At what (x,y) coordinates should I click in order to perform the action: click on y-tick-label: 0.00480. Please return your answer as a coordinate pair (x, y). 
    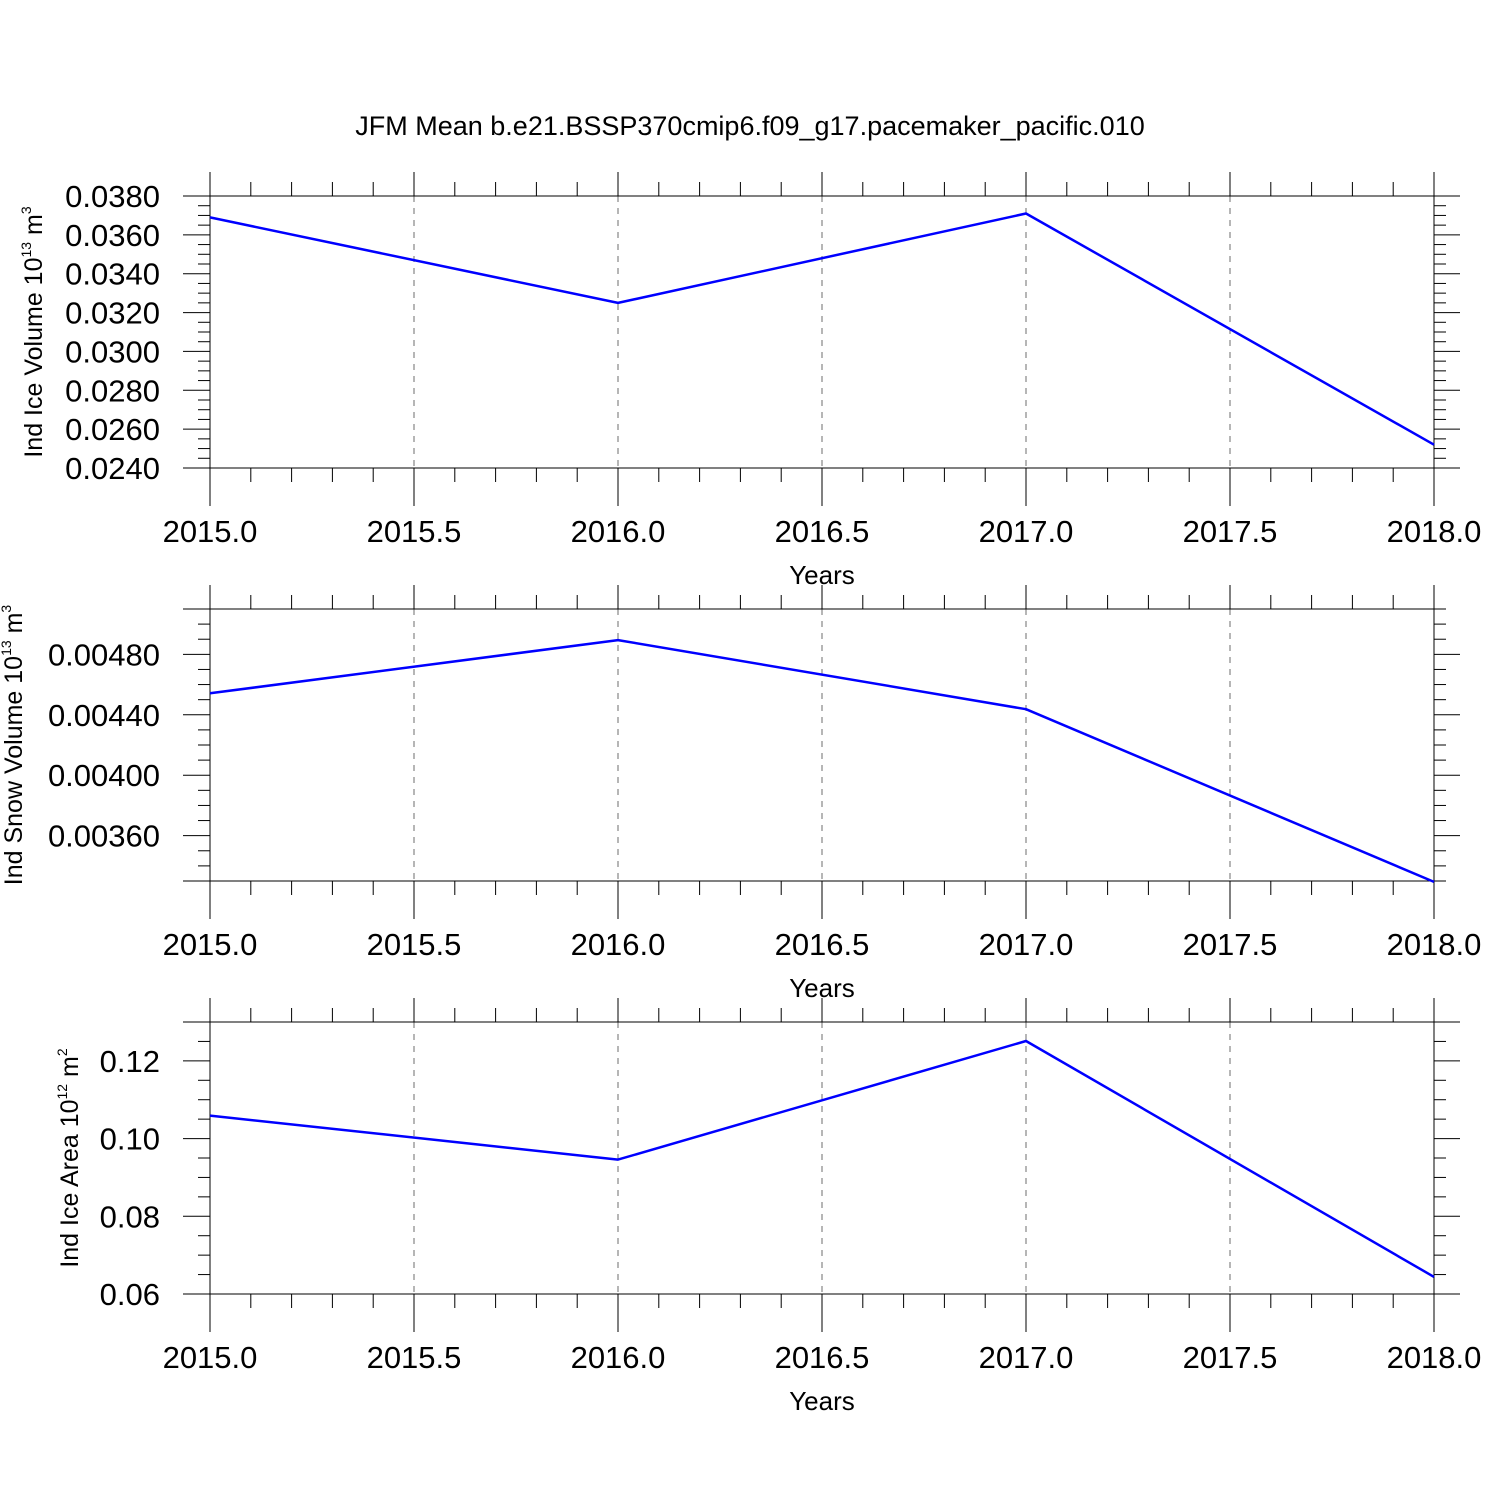
    Looking at the image, I should click on (104, 654).